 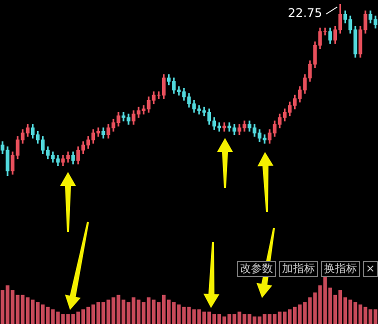 I want to click on annotation: 22.75, so click(x=305, y=13).